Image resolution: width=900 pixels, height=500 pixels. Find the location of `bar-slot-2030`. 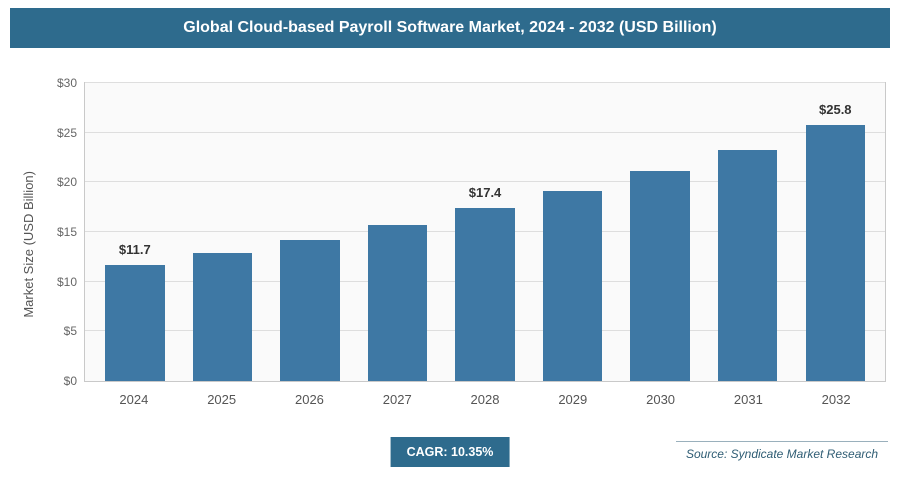

bar-slot-2030 is located at coordinates (660, 232).